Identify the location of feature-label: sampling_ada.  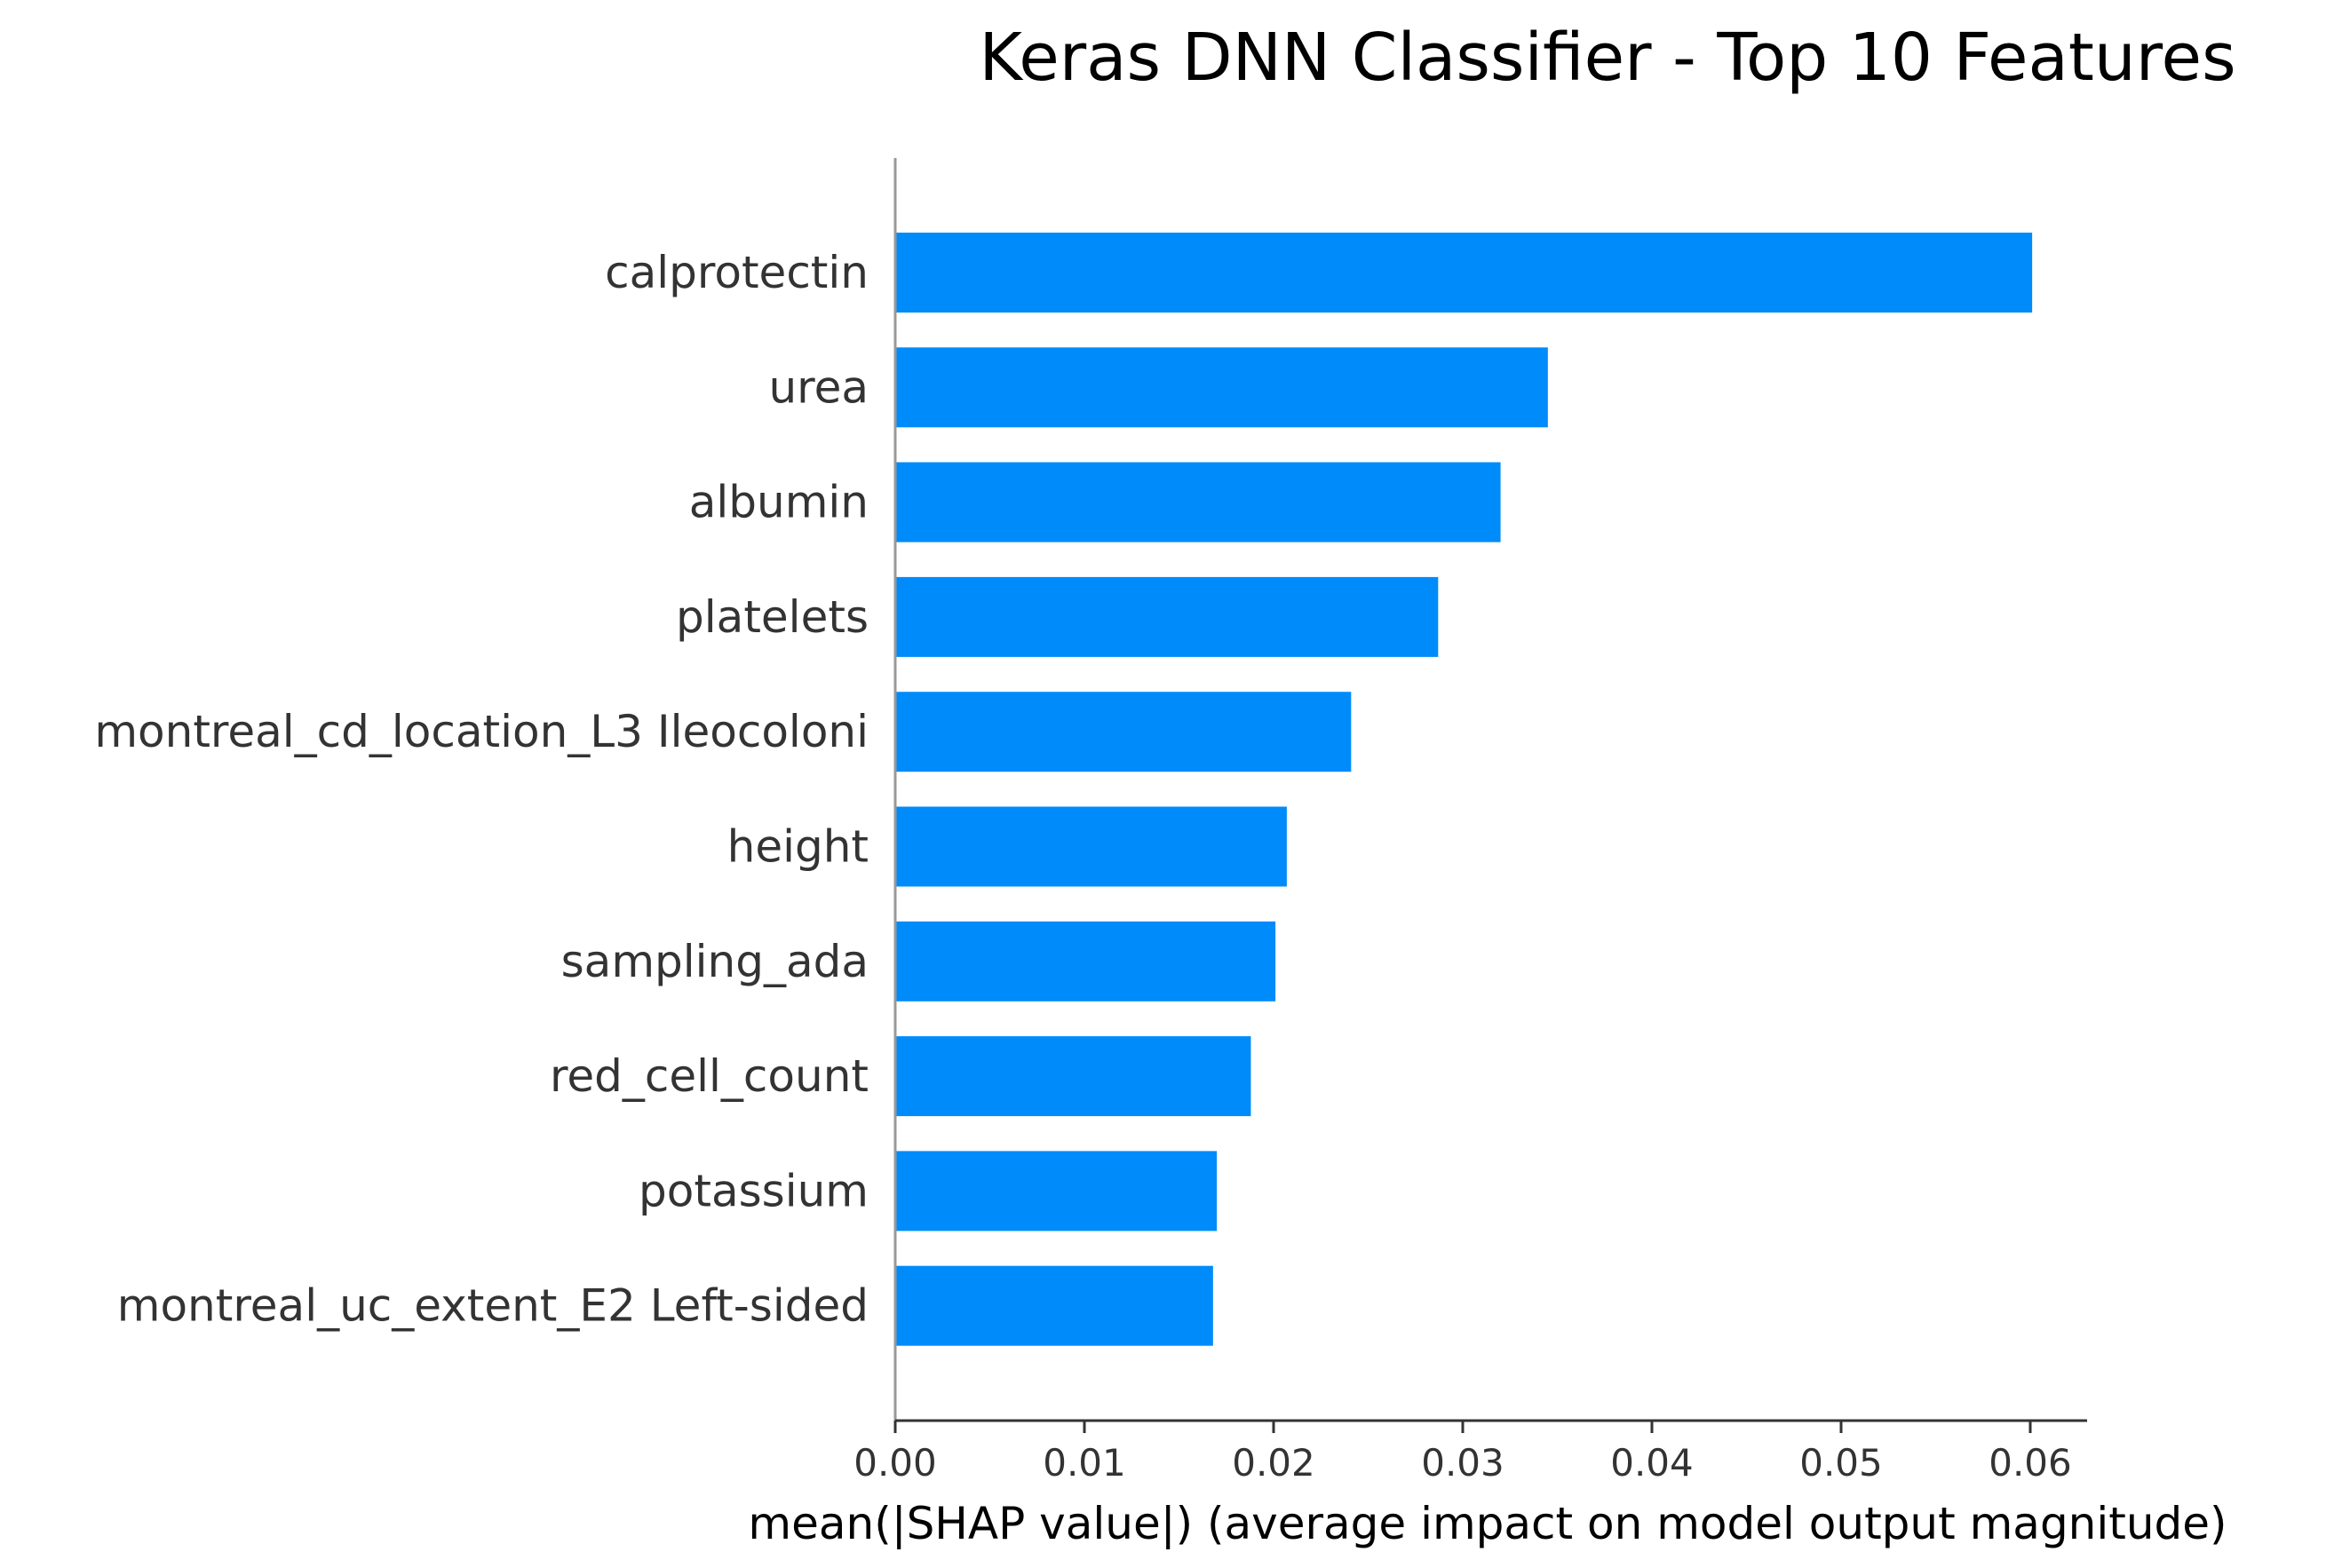
(715, 961).